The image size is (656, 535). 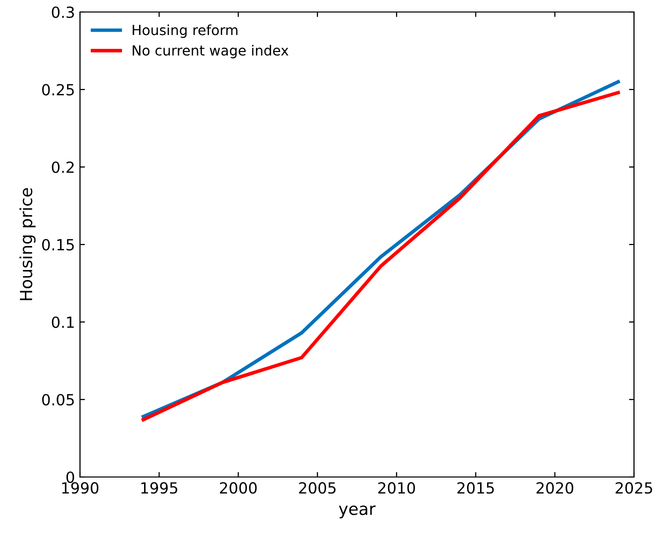 I want to click on x-tick-label: 2000, so click(x=238, y=488).